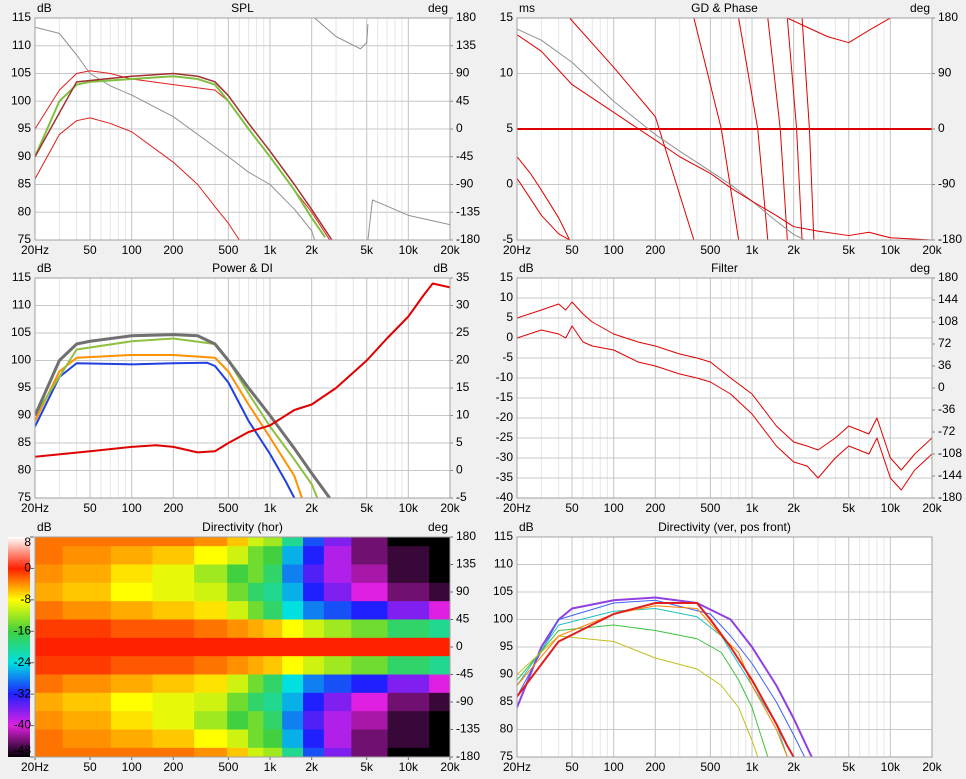  What do you see at coordinates (271, 250) in the screenshot?
I see `x-tick-label: 1k` at bounding box center [271, 250].